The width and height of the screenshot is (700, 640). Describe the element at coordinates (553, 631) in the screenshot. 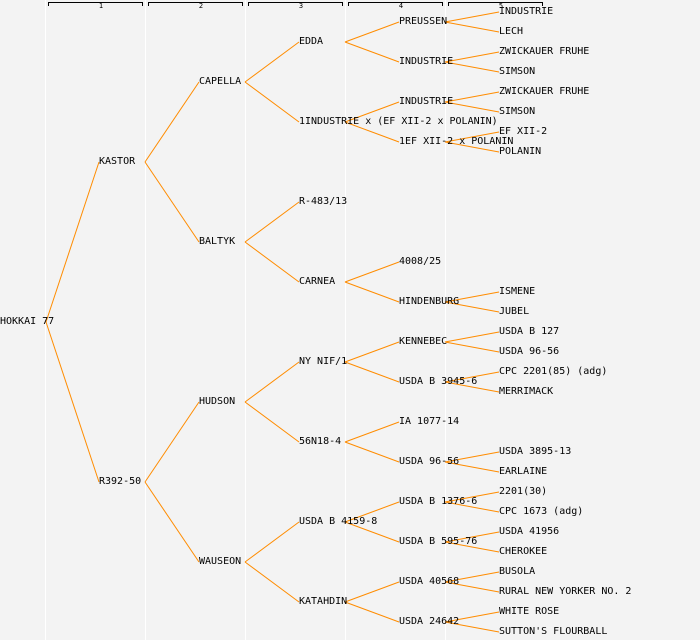

I see `pedigree-node-gen5: SUTTON'S FLOURBALL` at that location.